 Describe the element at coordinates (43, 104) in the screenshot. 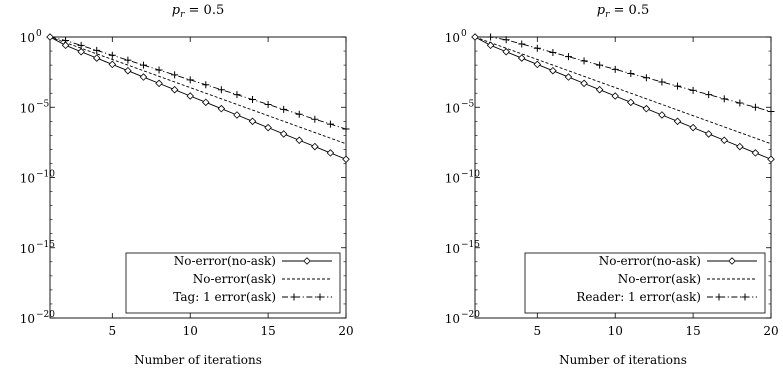

I see `y-tick-exponent: −5` at that location.